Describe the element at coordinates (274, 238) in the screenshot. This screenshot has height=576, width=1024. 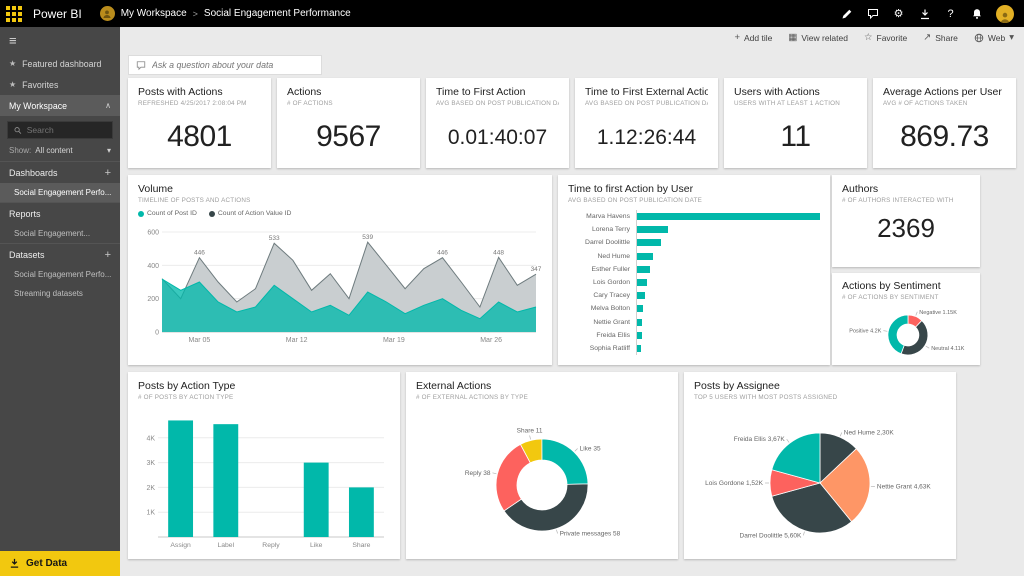
I see `svg-text: 533` at that location.